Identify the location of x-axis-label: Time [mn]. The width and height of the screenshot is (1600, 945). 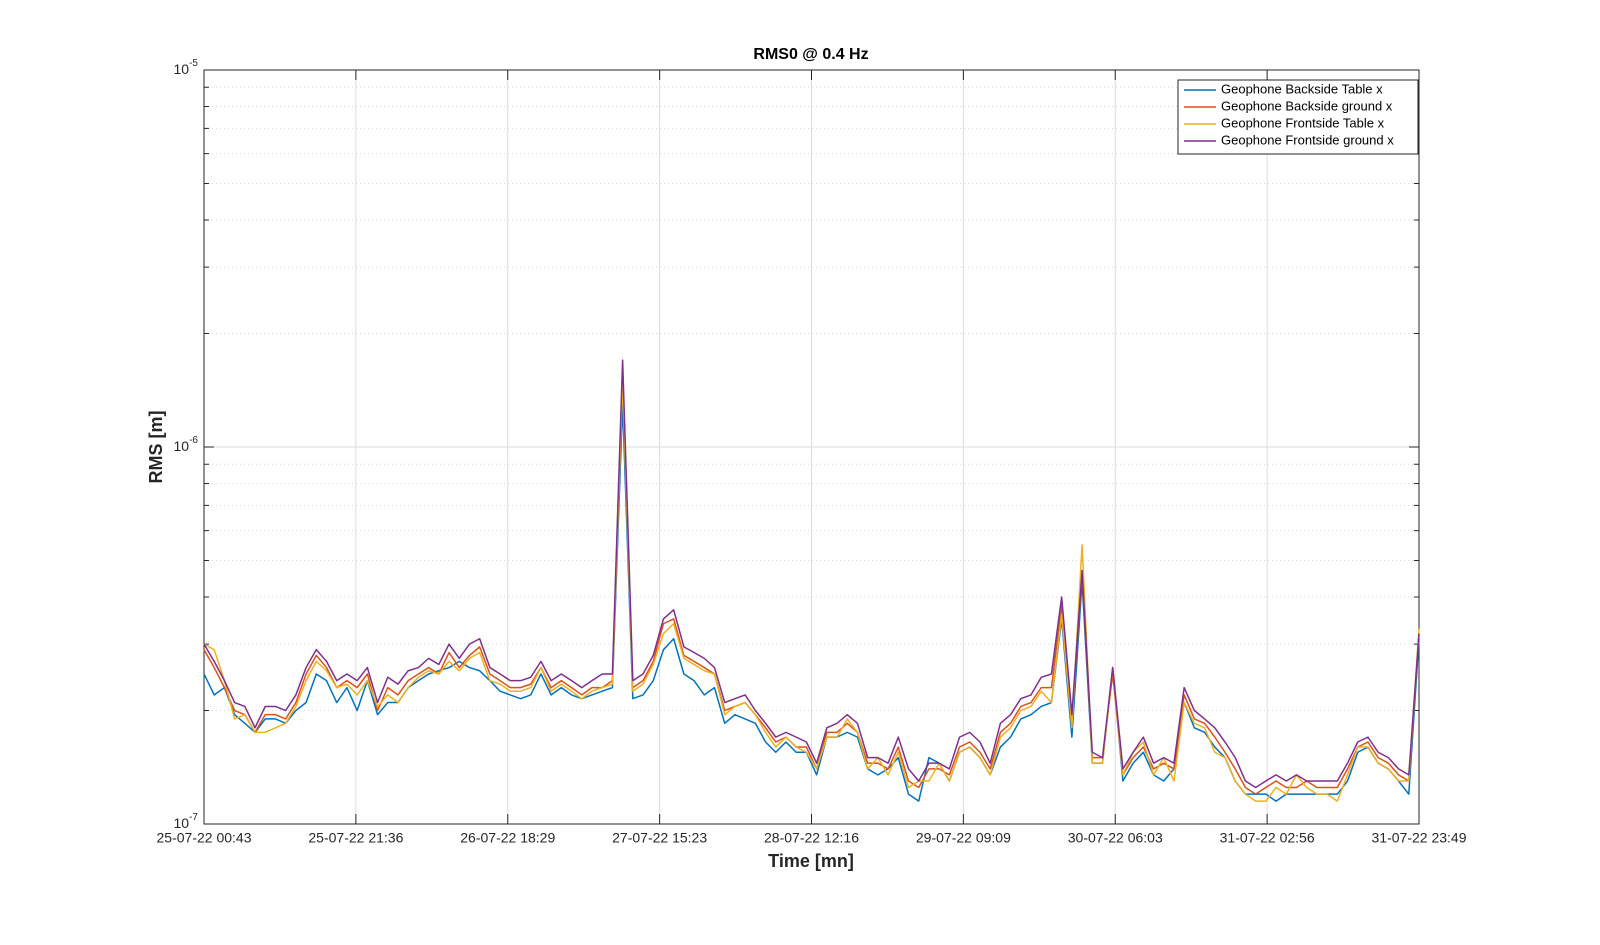
(811, 861).